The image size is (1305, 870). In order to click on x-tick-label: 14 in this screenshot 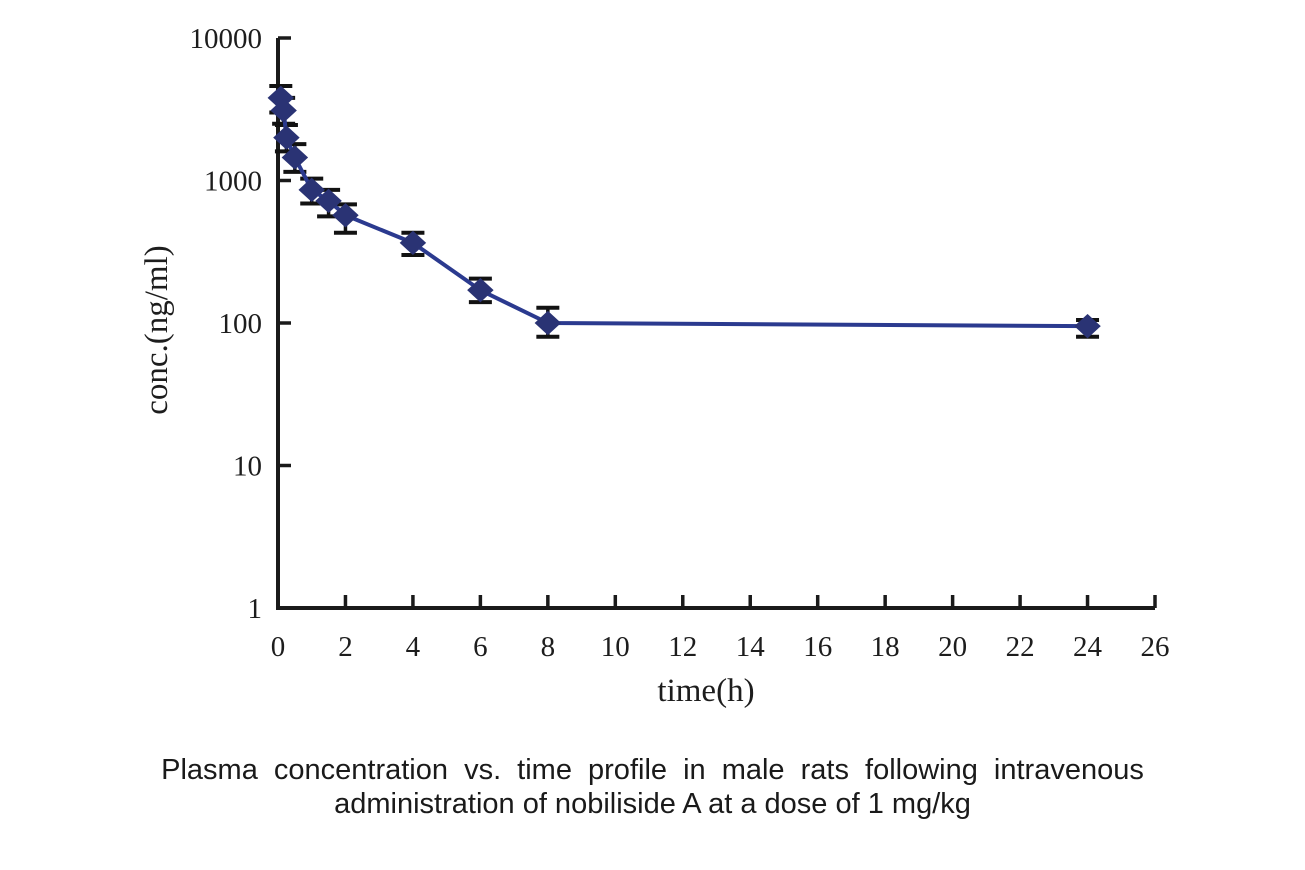, I will do `click(751, 647)`.